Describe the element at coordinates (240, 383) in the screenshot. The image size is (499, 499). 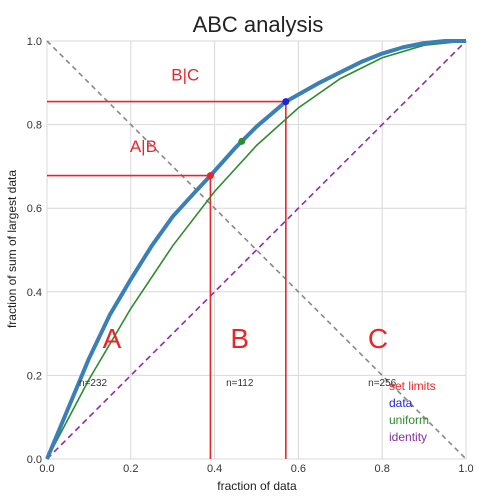
I see `region-count-label: n=112` at that location.